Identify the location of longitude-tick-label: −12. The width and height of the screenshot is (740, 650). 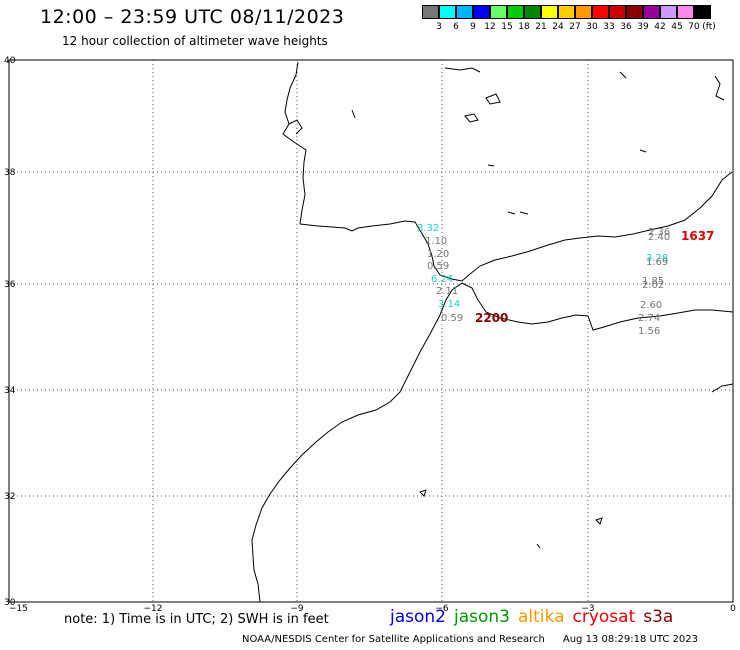
(153, 609).